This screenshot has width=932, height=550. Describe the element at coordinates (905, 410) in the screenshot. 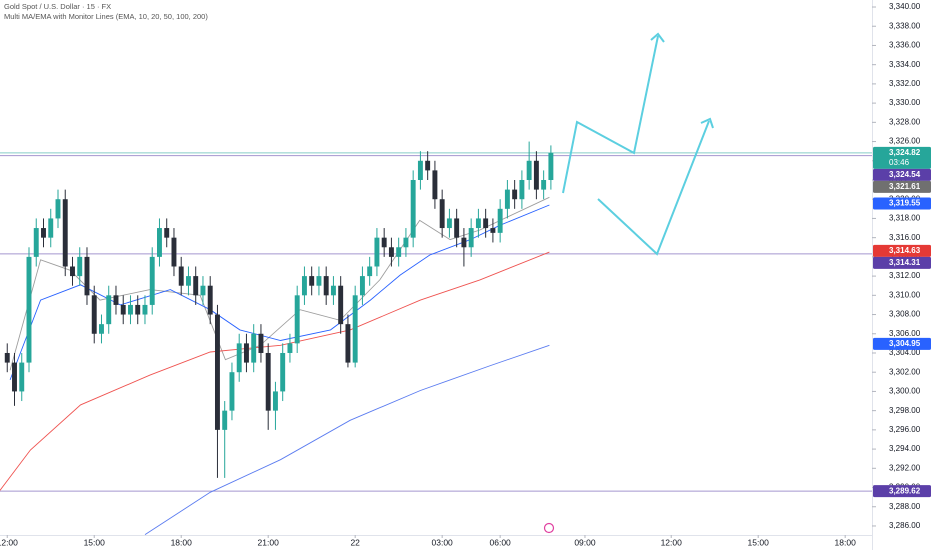

I see `y-tick-label: 3,298.00` at that location.